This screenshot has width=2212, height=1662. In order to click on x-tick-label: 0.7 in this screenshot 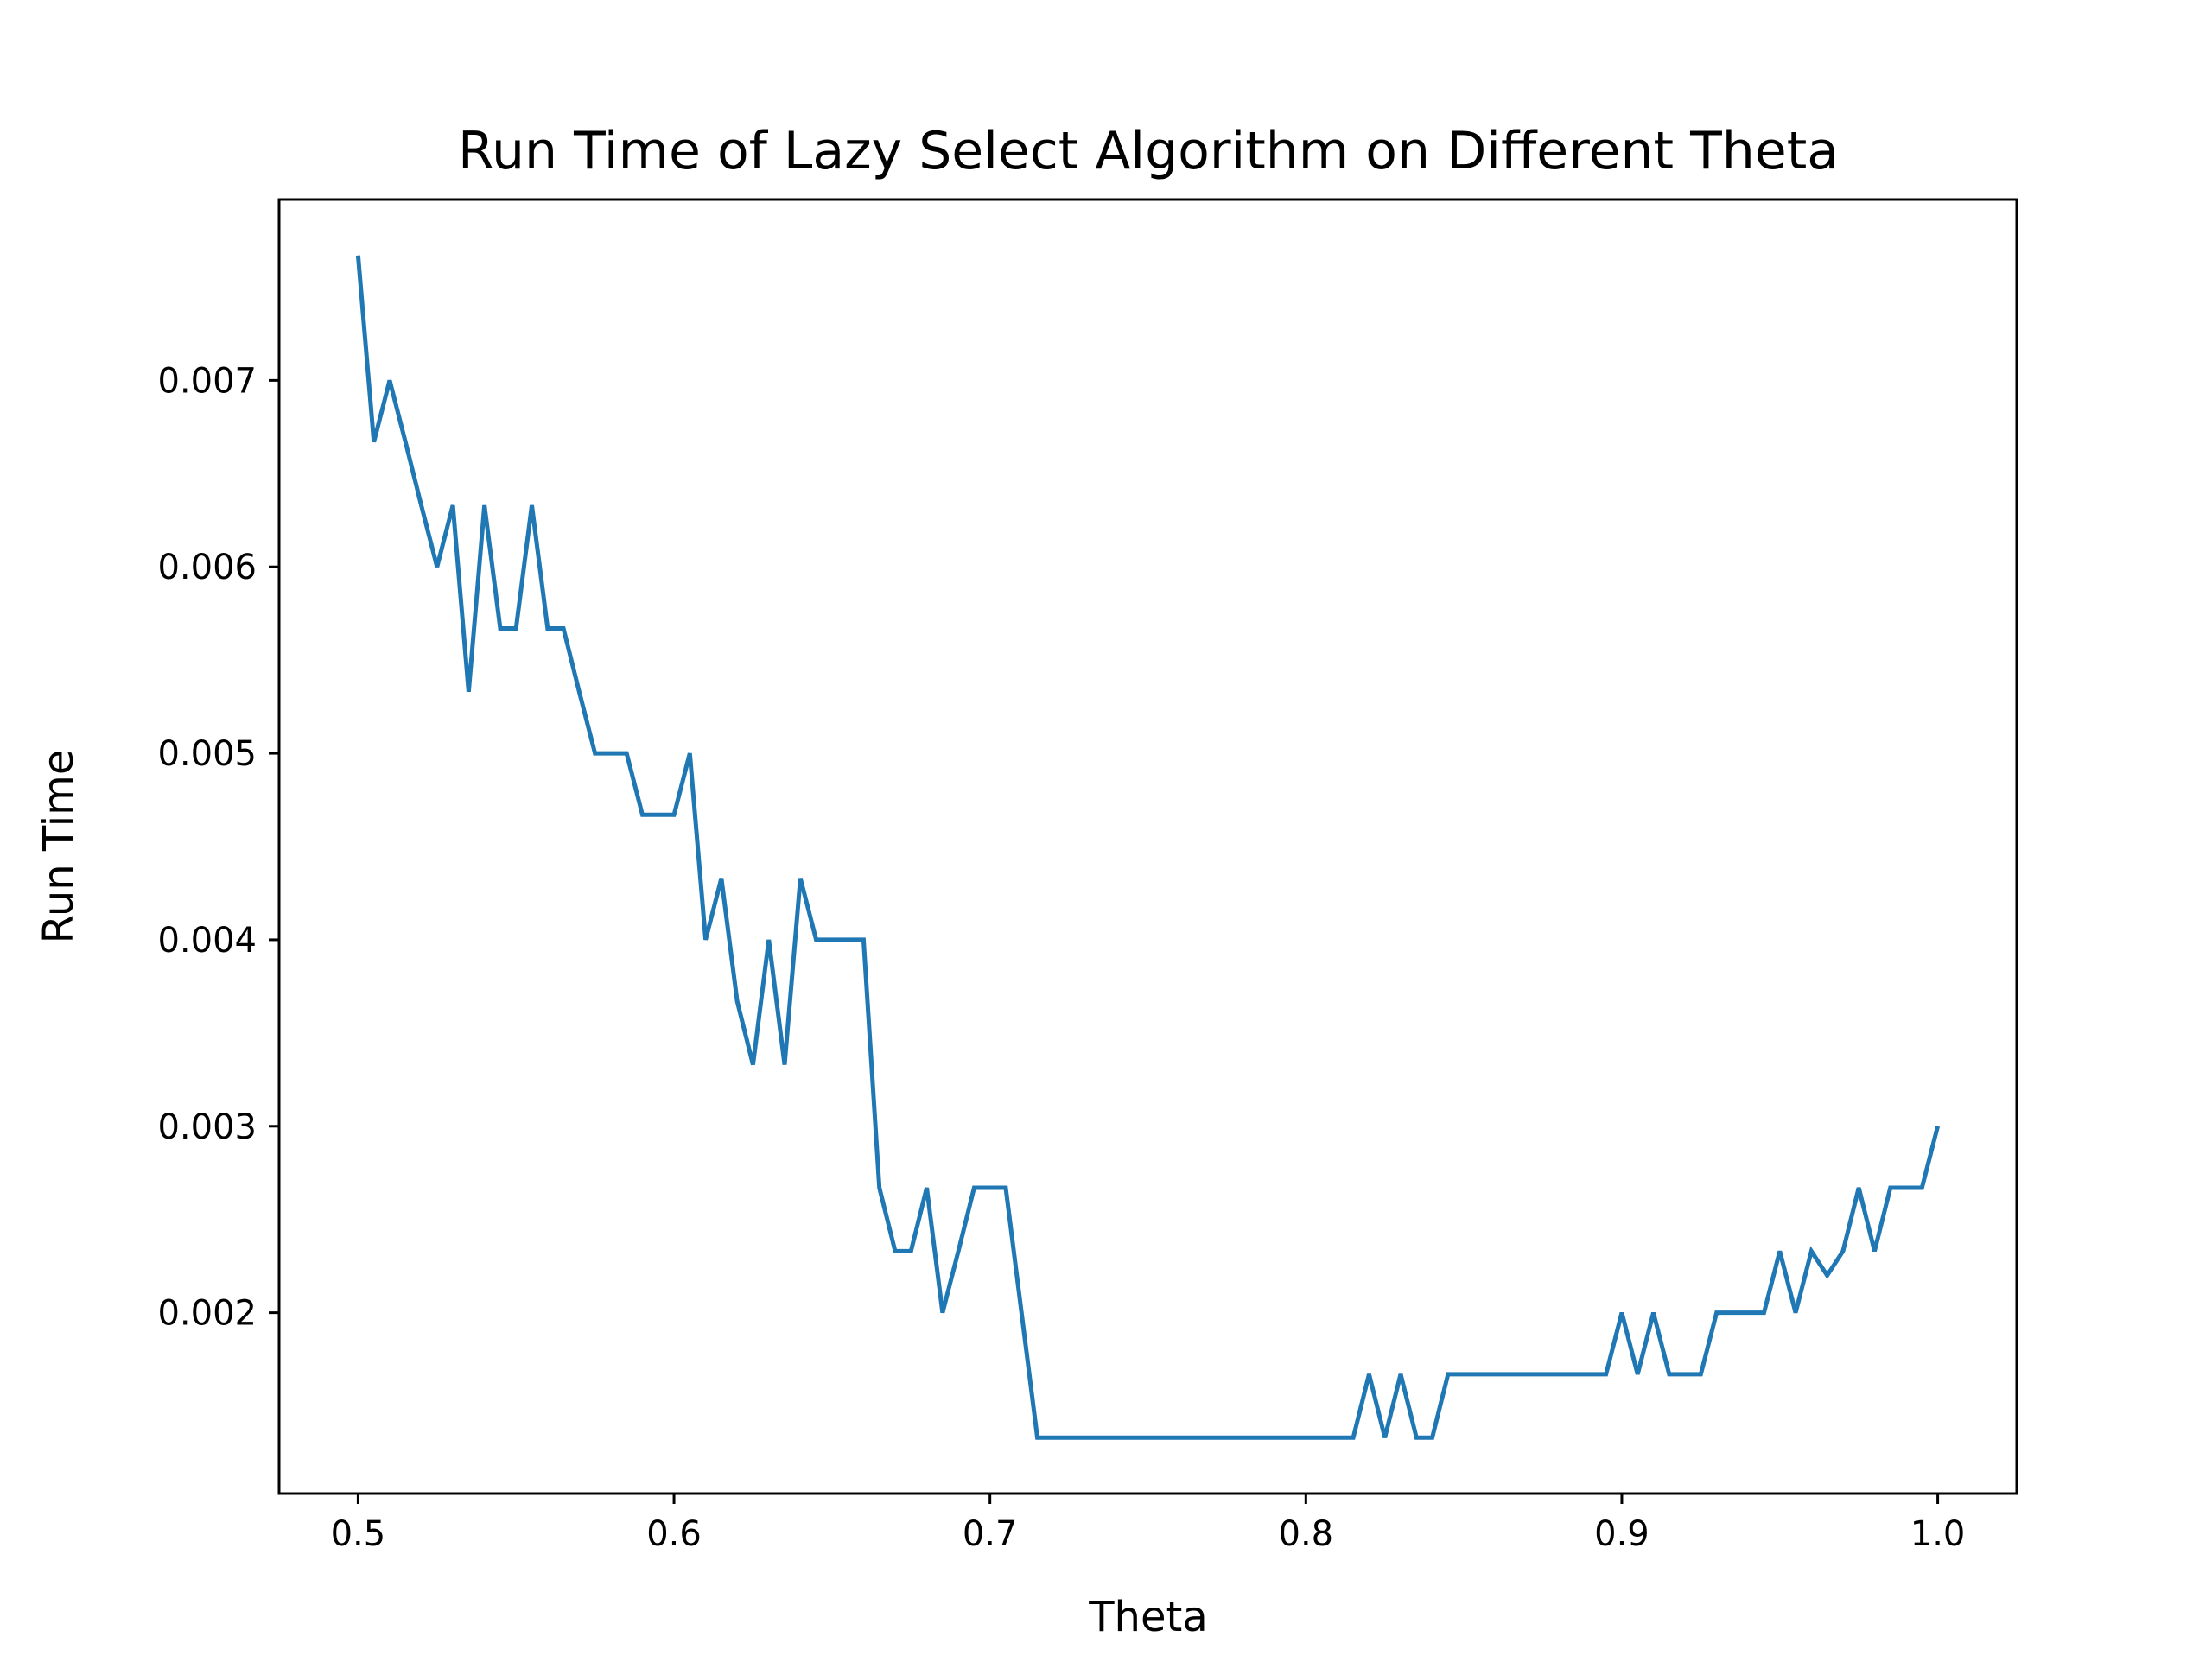, I will do `click(990, 1534)`.